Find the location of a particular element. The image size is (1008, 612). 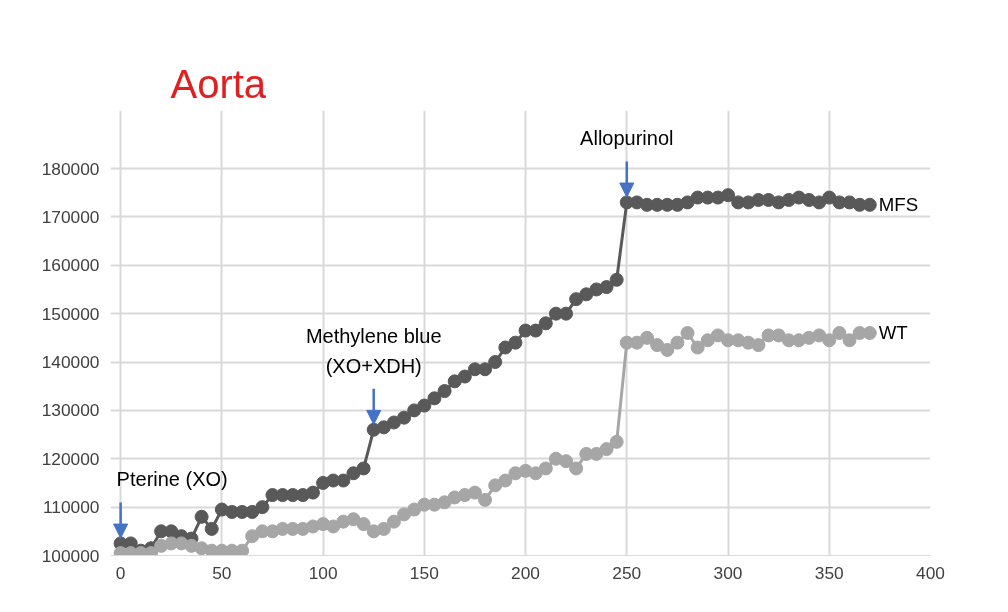

series-label: MFS is located at coordinates (898, 204).